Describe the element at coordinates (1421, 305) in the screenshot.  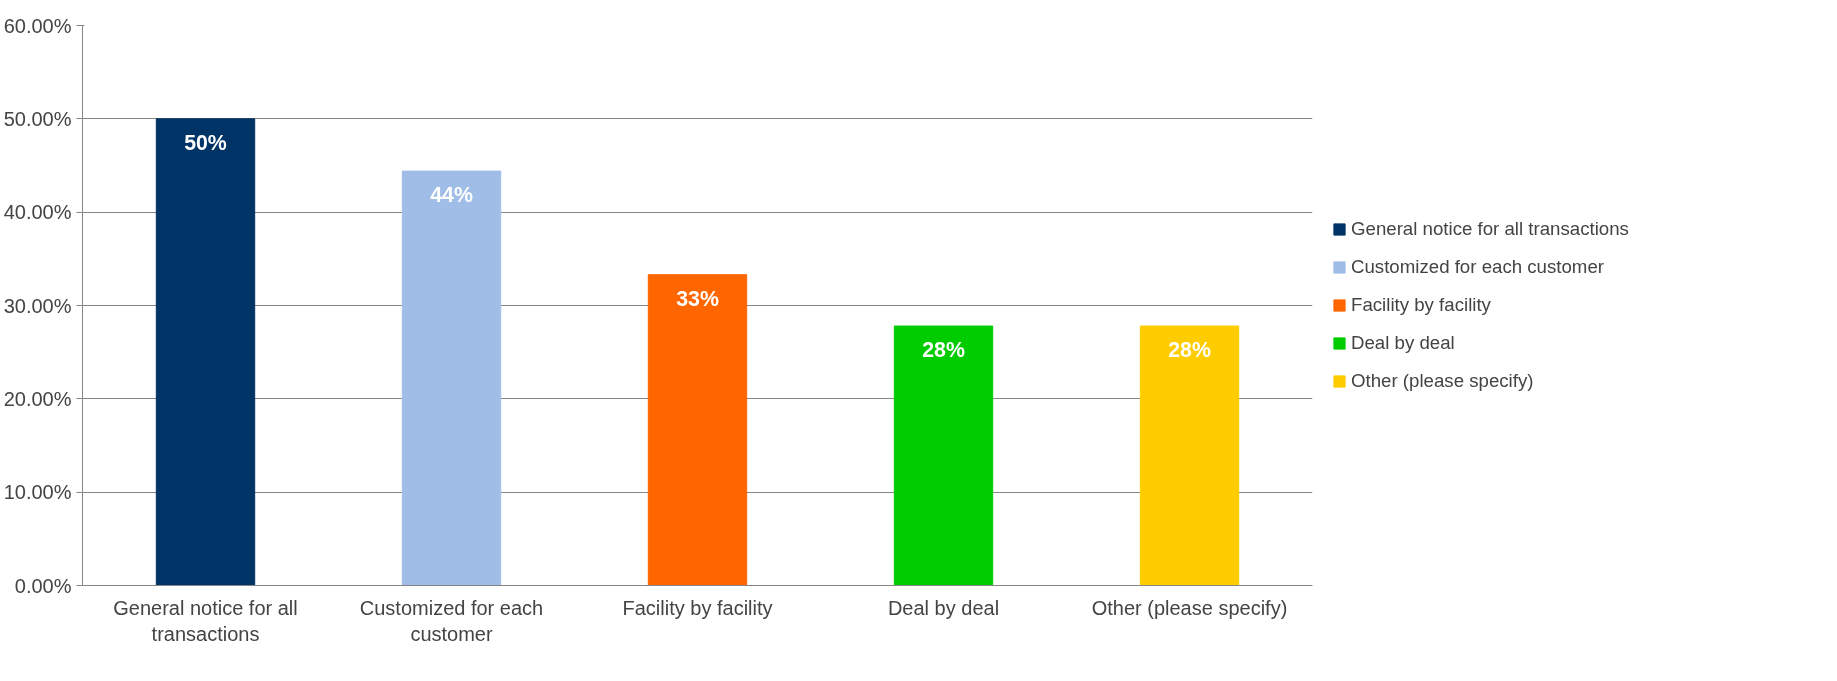
I see `legend-label: Facility by facility` at that location.